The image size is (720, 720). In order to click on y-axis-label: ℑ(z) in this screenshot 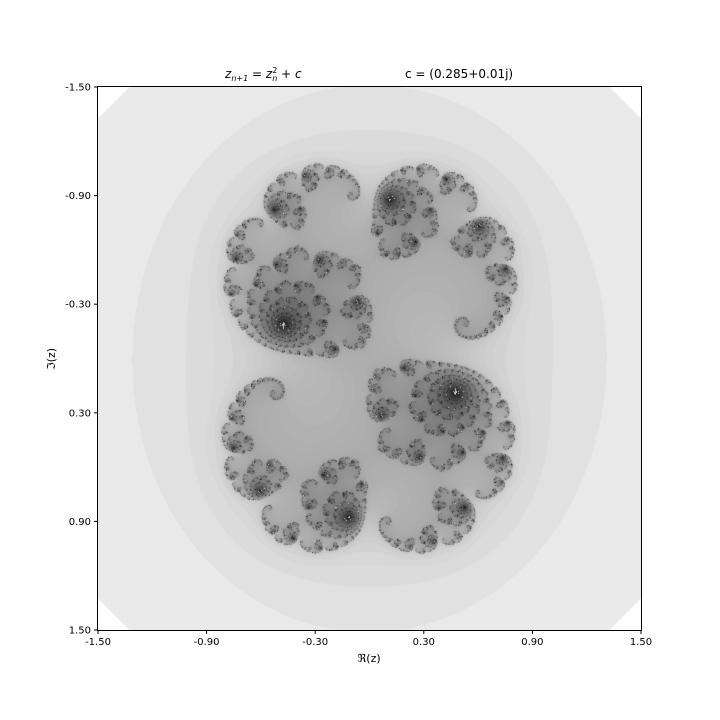, I will do `click(51, 359)`.